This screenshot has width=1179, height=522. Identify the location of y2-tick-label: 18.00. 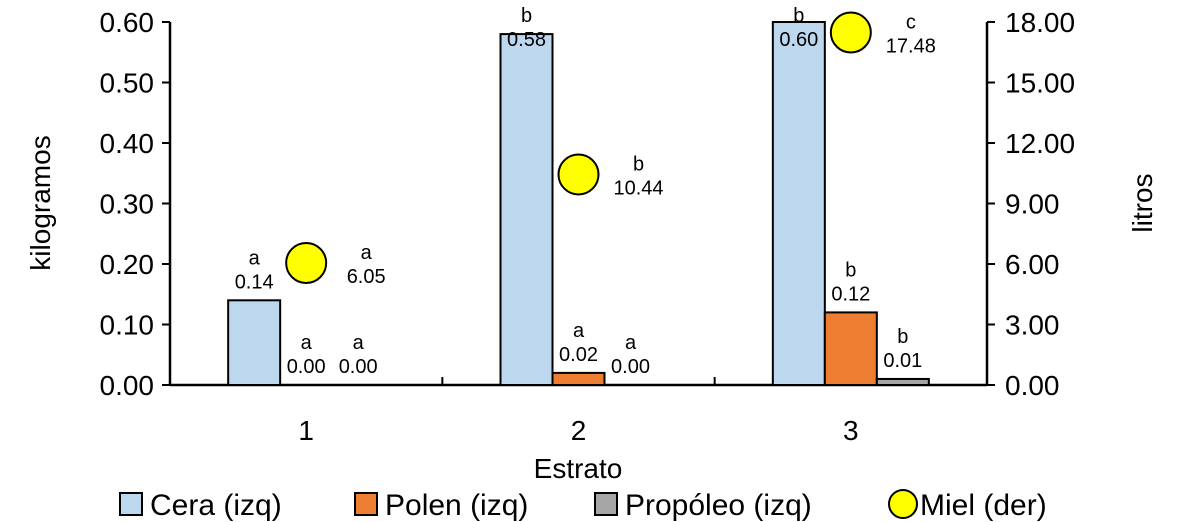
(1040, 22).